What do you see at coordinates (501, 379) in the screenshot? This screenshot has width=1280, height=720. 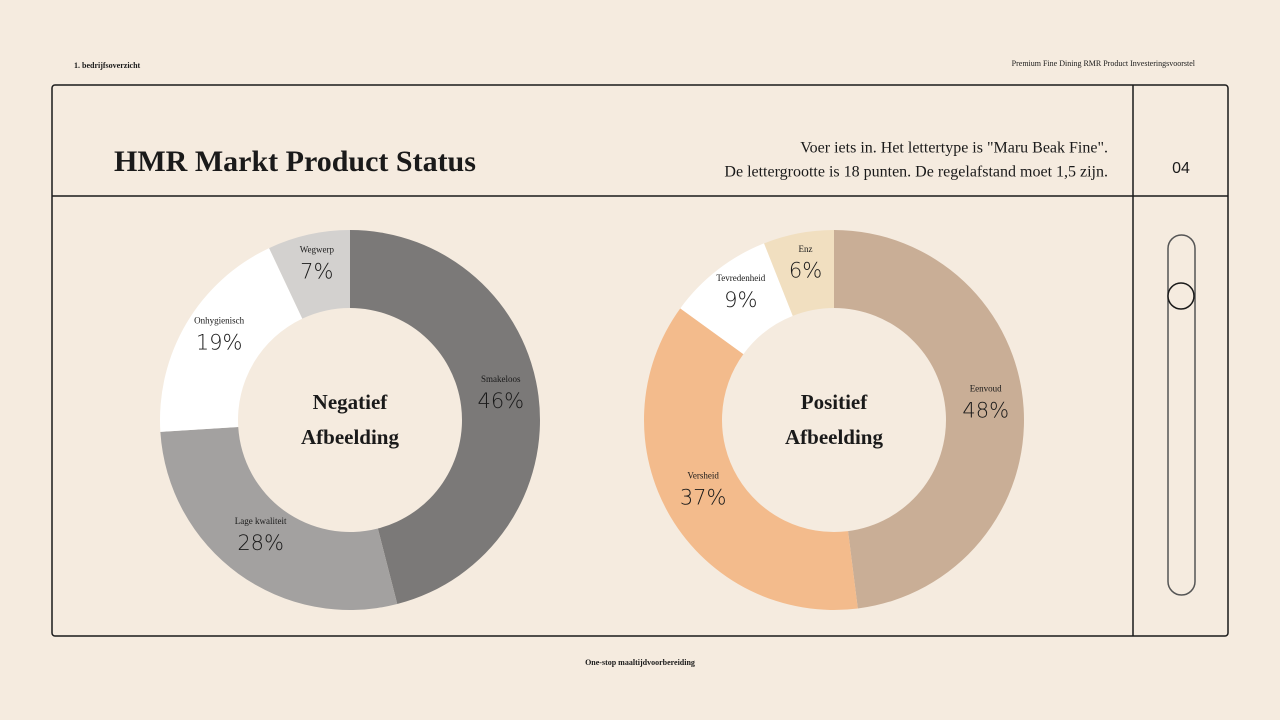 I see `slice-name: Smakeloos` at bounding box center [501, 379].